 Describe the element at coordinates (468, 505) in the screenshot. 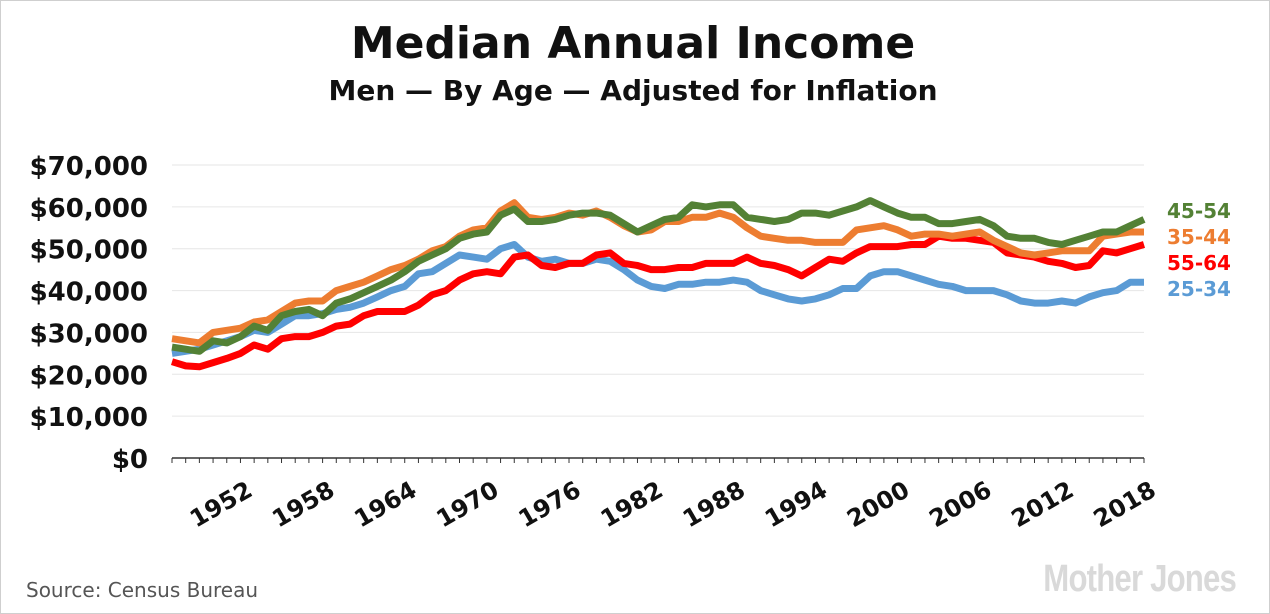

I see `x-tick-label: 1970` at that location.